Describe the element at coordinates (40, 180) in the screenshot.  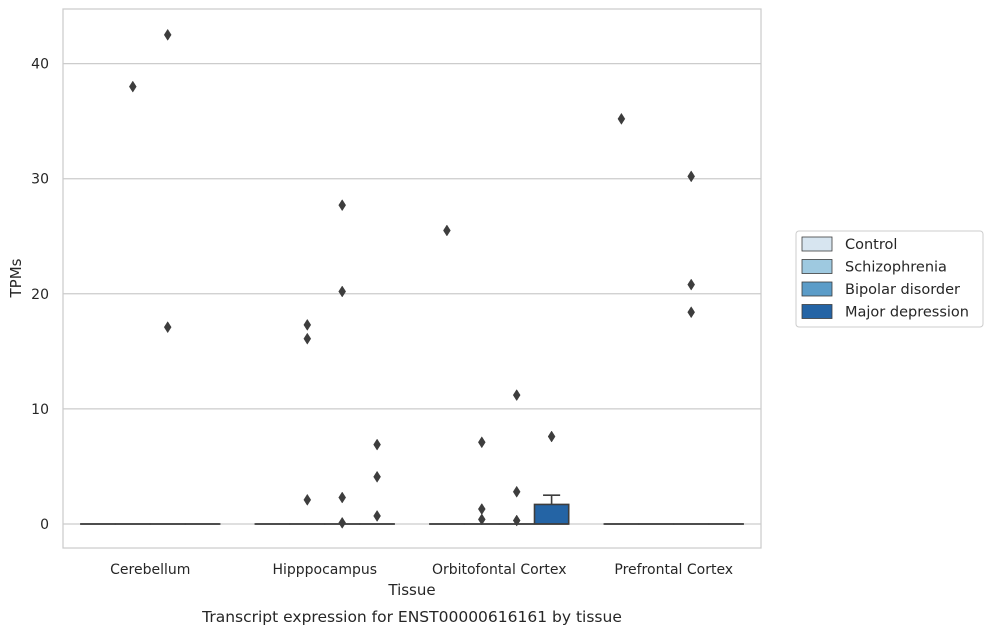
I see `y-tick-label: 30` at that location.